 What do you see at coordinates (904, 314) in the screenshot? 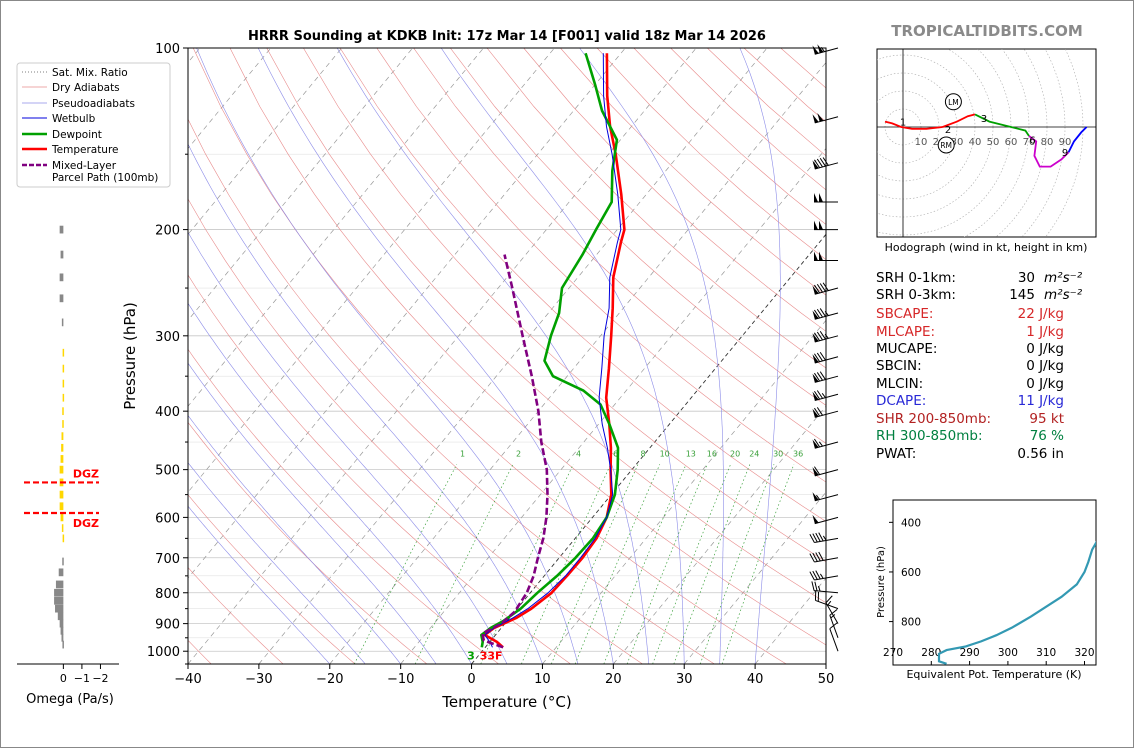
I see `stat-label: SBCAPE:` at bounding box center [904, 314].